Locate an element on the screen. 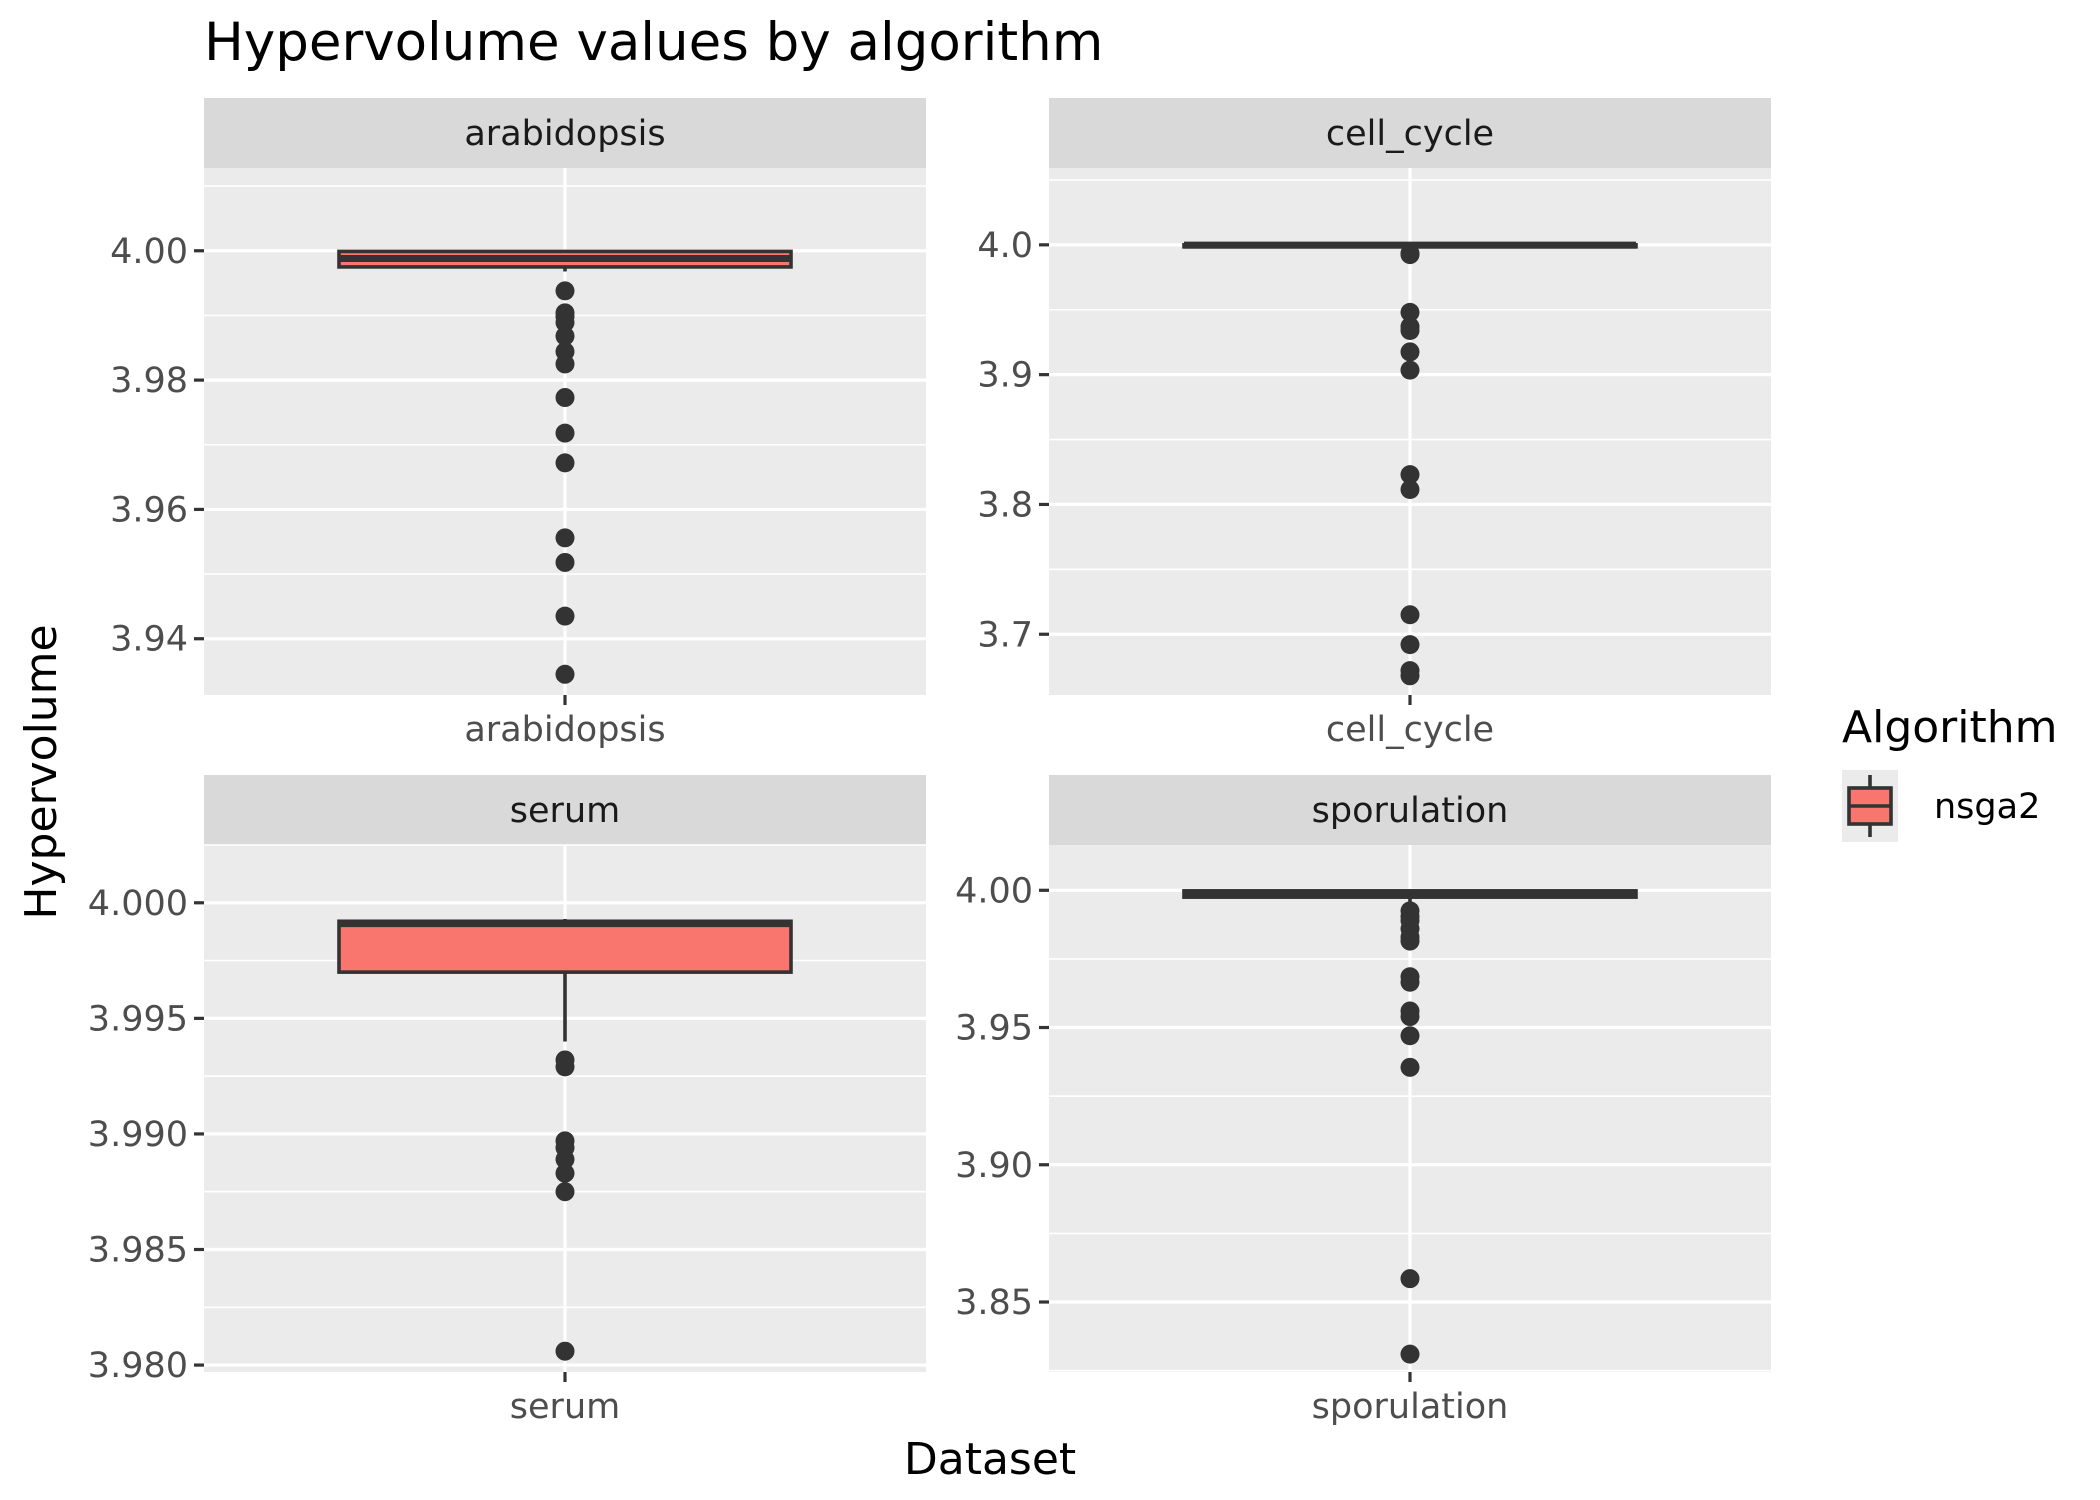 The image size is (2100, 1500). plot-title: Hypervolume values by algorithm is located at coordinates (653, 42).